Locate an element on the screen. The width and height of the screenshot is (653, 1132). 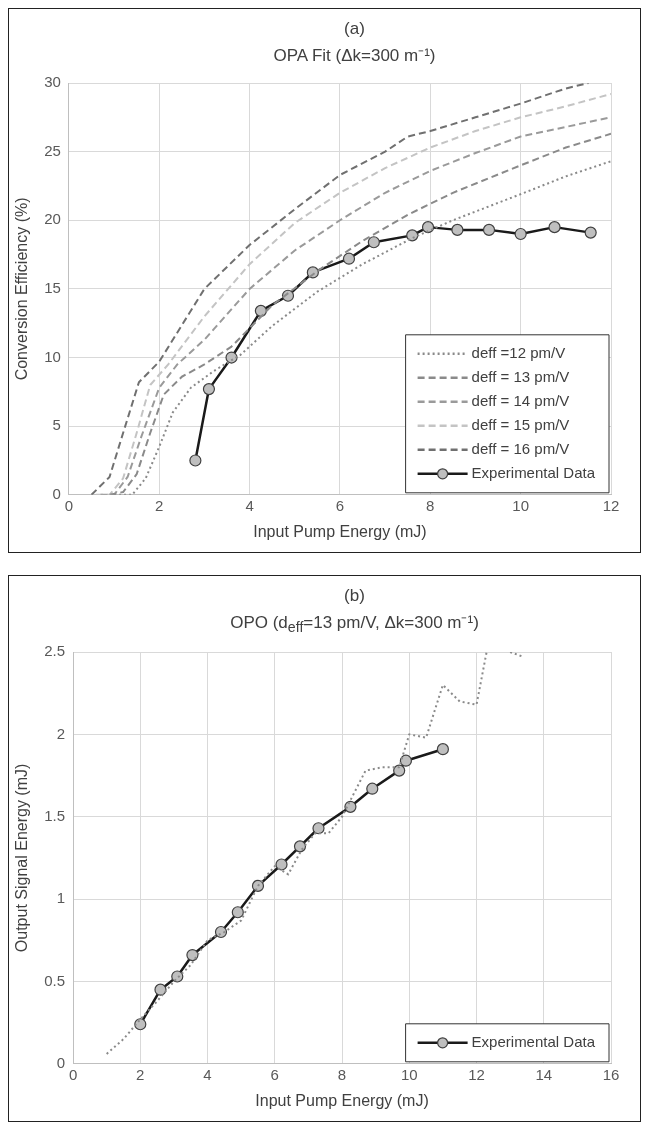
y-tick-label: 10 is located at coordinates (52, 356).